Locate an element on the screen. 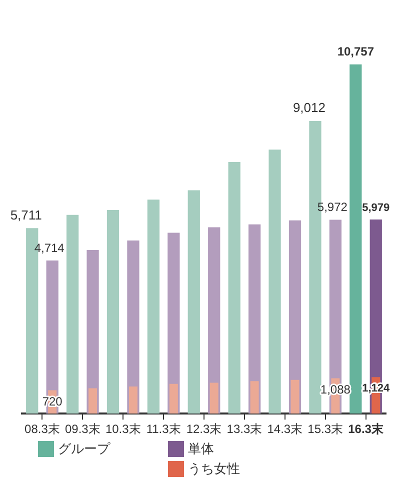 This screenshot has width=416, height=486. legend-label: 単体 is located at coordinates (201, 449).